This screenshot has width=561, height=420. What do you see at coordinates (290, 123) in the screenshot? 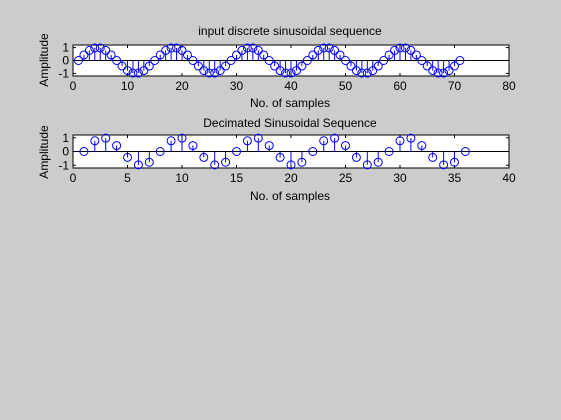
I see `plot-title: Decimated Sinusoidal Sequence` at bounding box center [290, 123].